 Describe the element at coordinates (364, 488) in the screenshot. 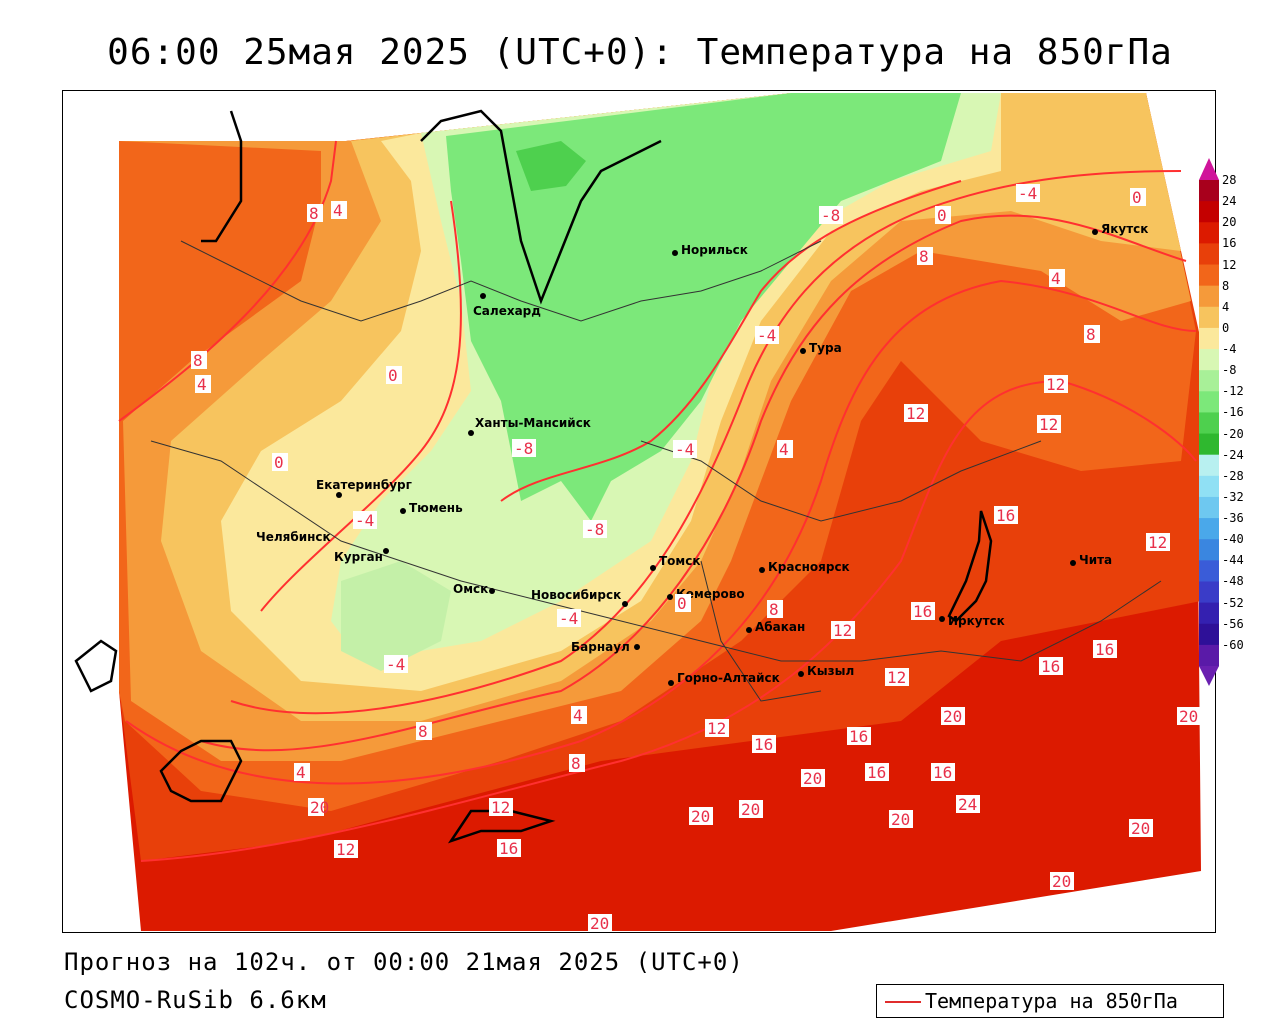

I see `city-yekaterinburg: Екатеринбург` at that location.